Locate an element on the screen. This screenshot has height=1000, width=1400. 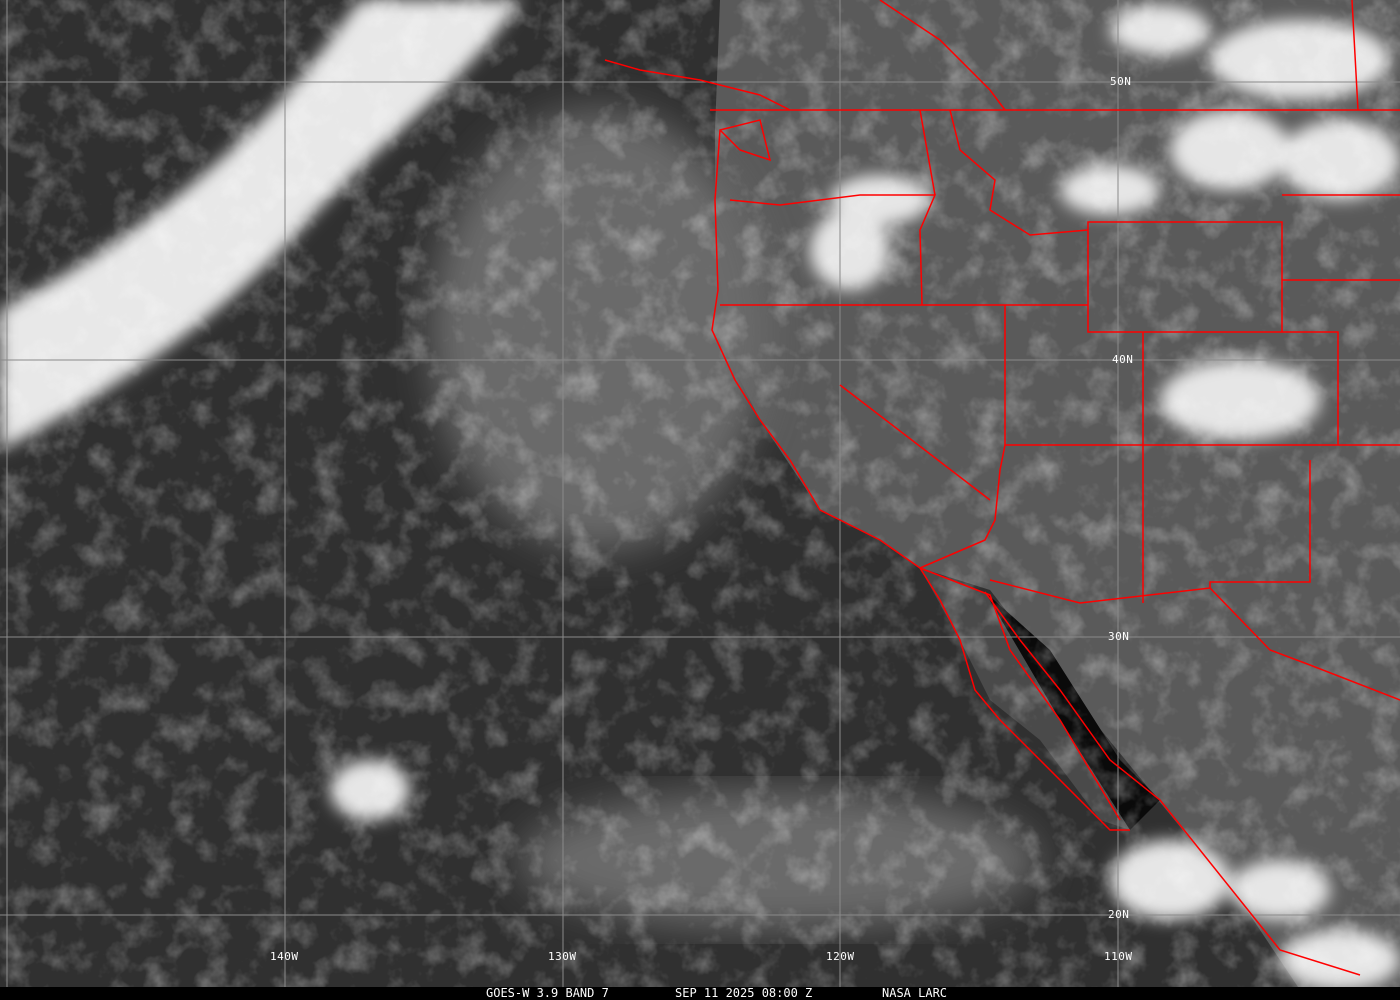
lon-label-140w: 140W is located at coordinates (284, 956).